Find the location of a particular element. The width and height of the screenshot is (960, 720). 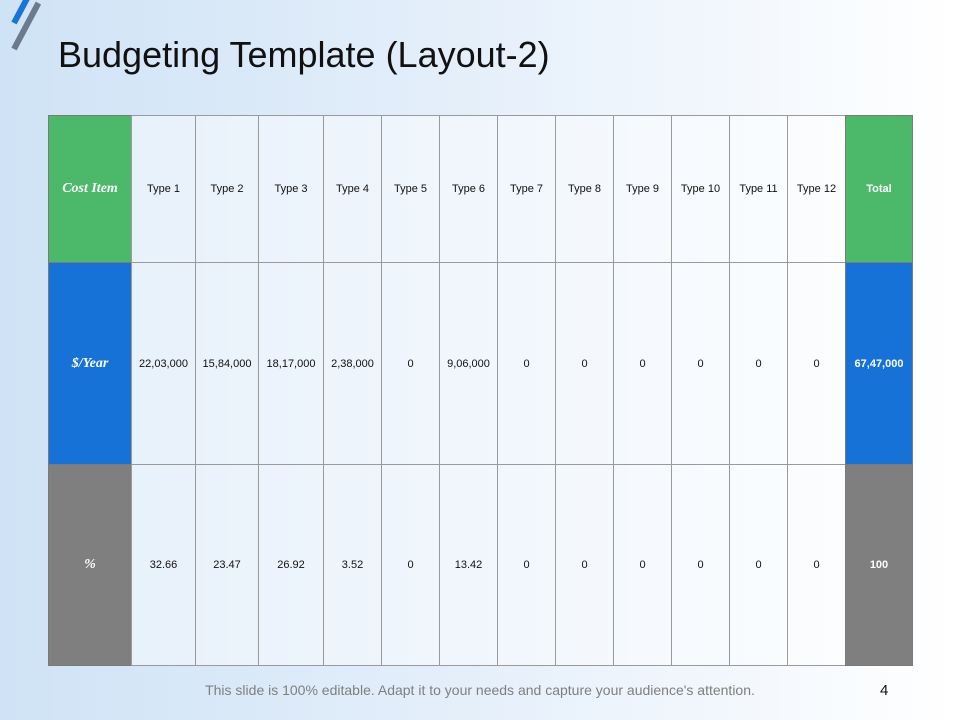

data-cell: 22,03,000 is located at coordinates (163, 363).